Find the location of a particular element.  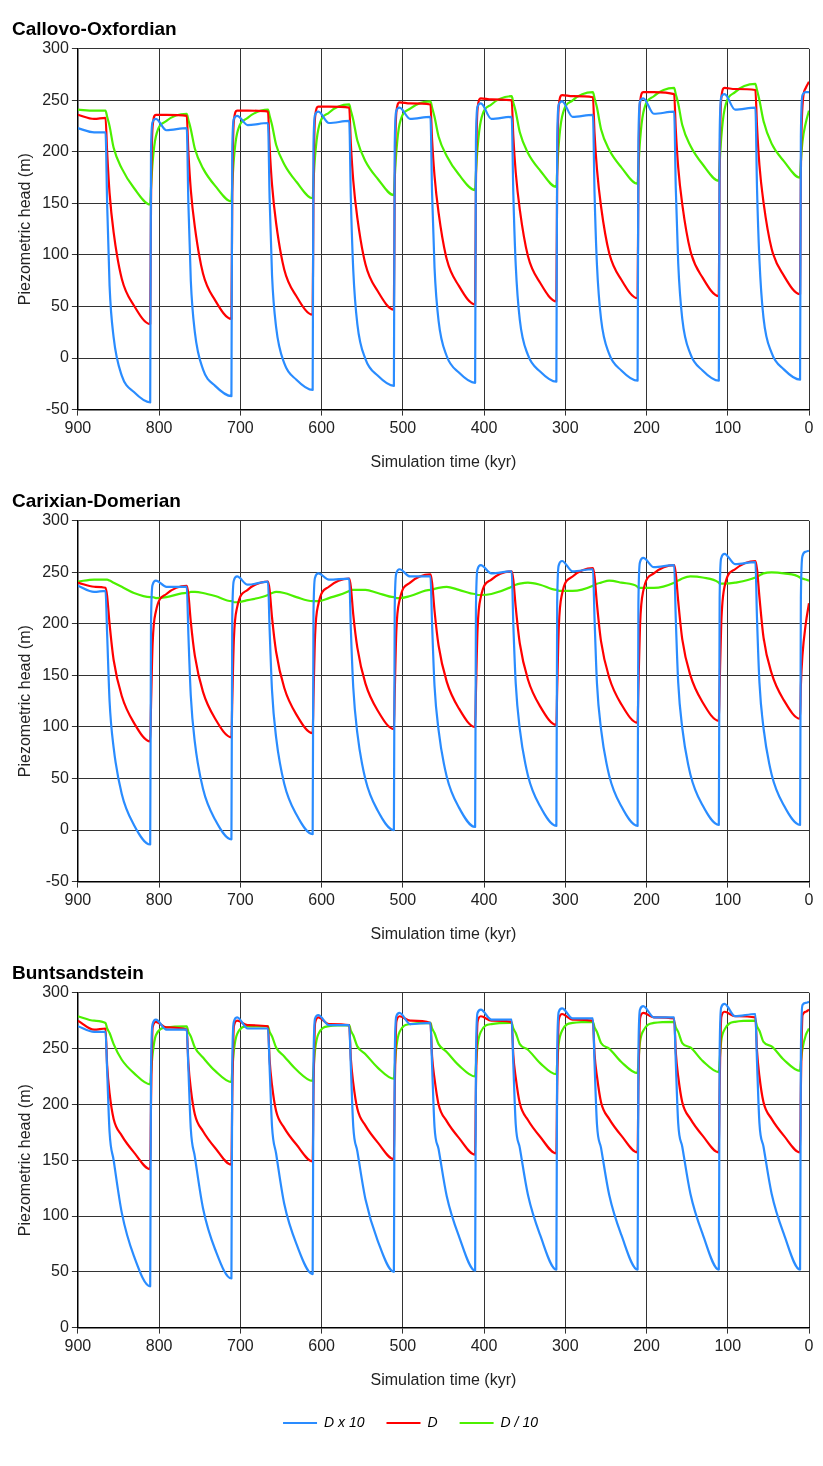

chart-title: Buntsandstein is located at coordinates (78, 972).